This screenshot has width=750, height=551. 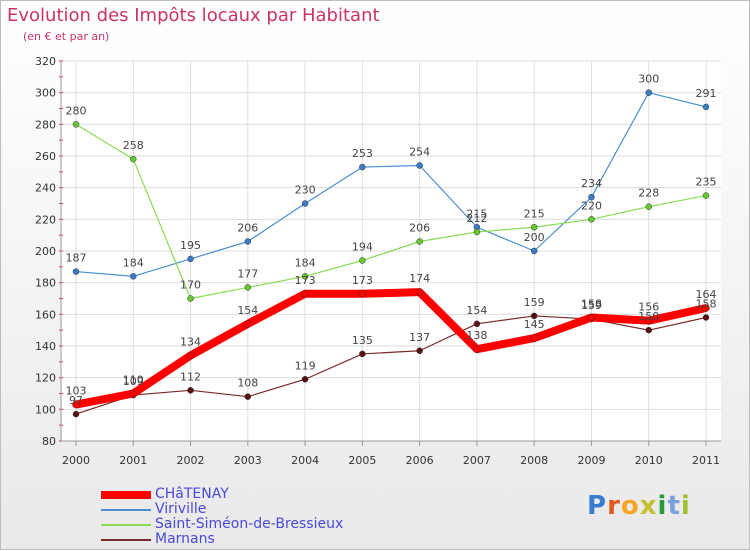 I want to click on data-label: 230, so click(x=305, y=190).